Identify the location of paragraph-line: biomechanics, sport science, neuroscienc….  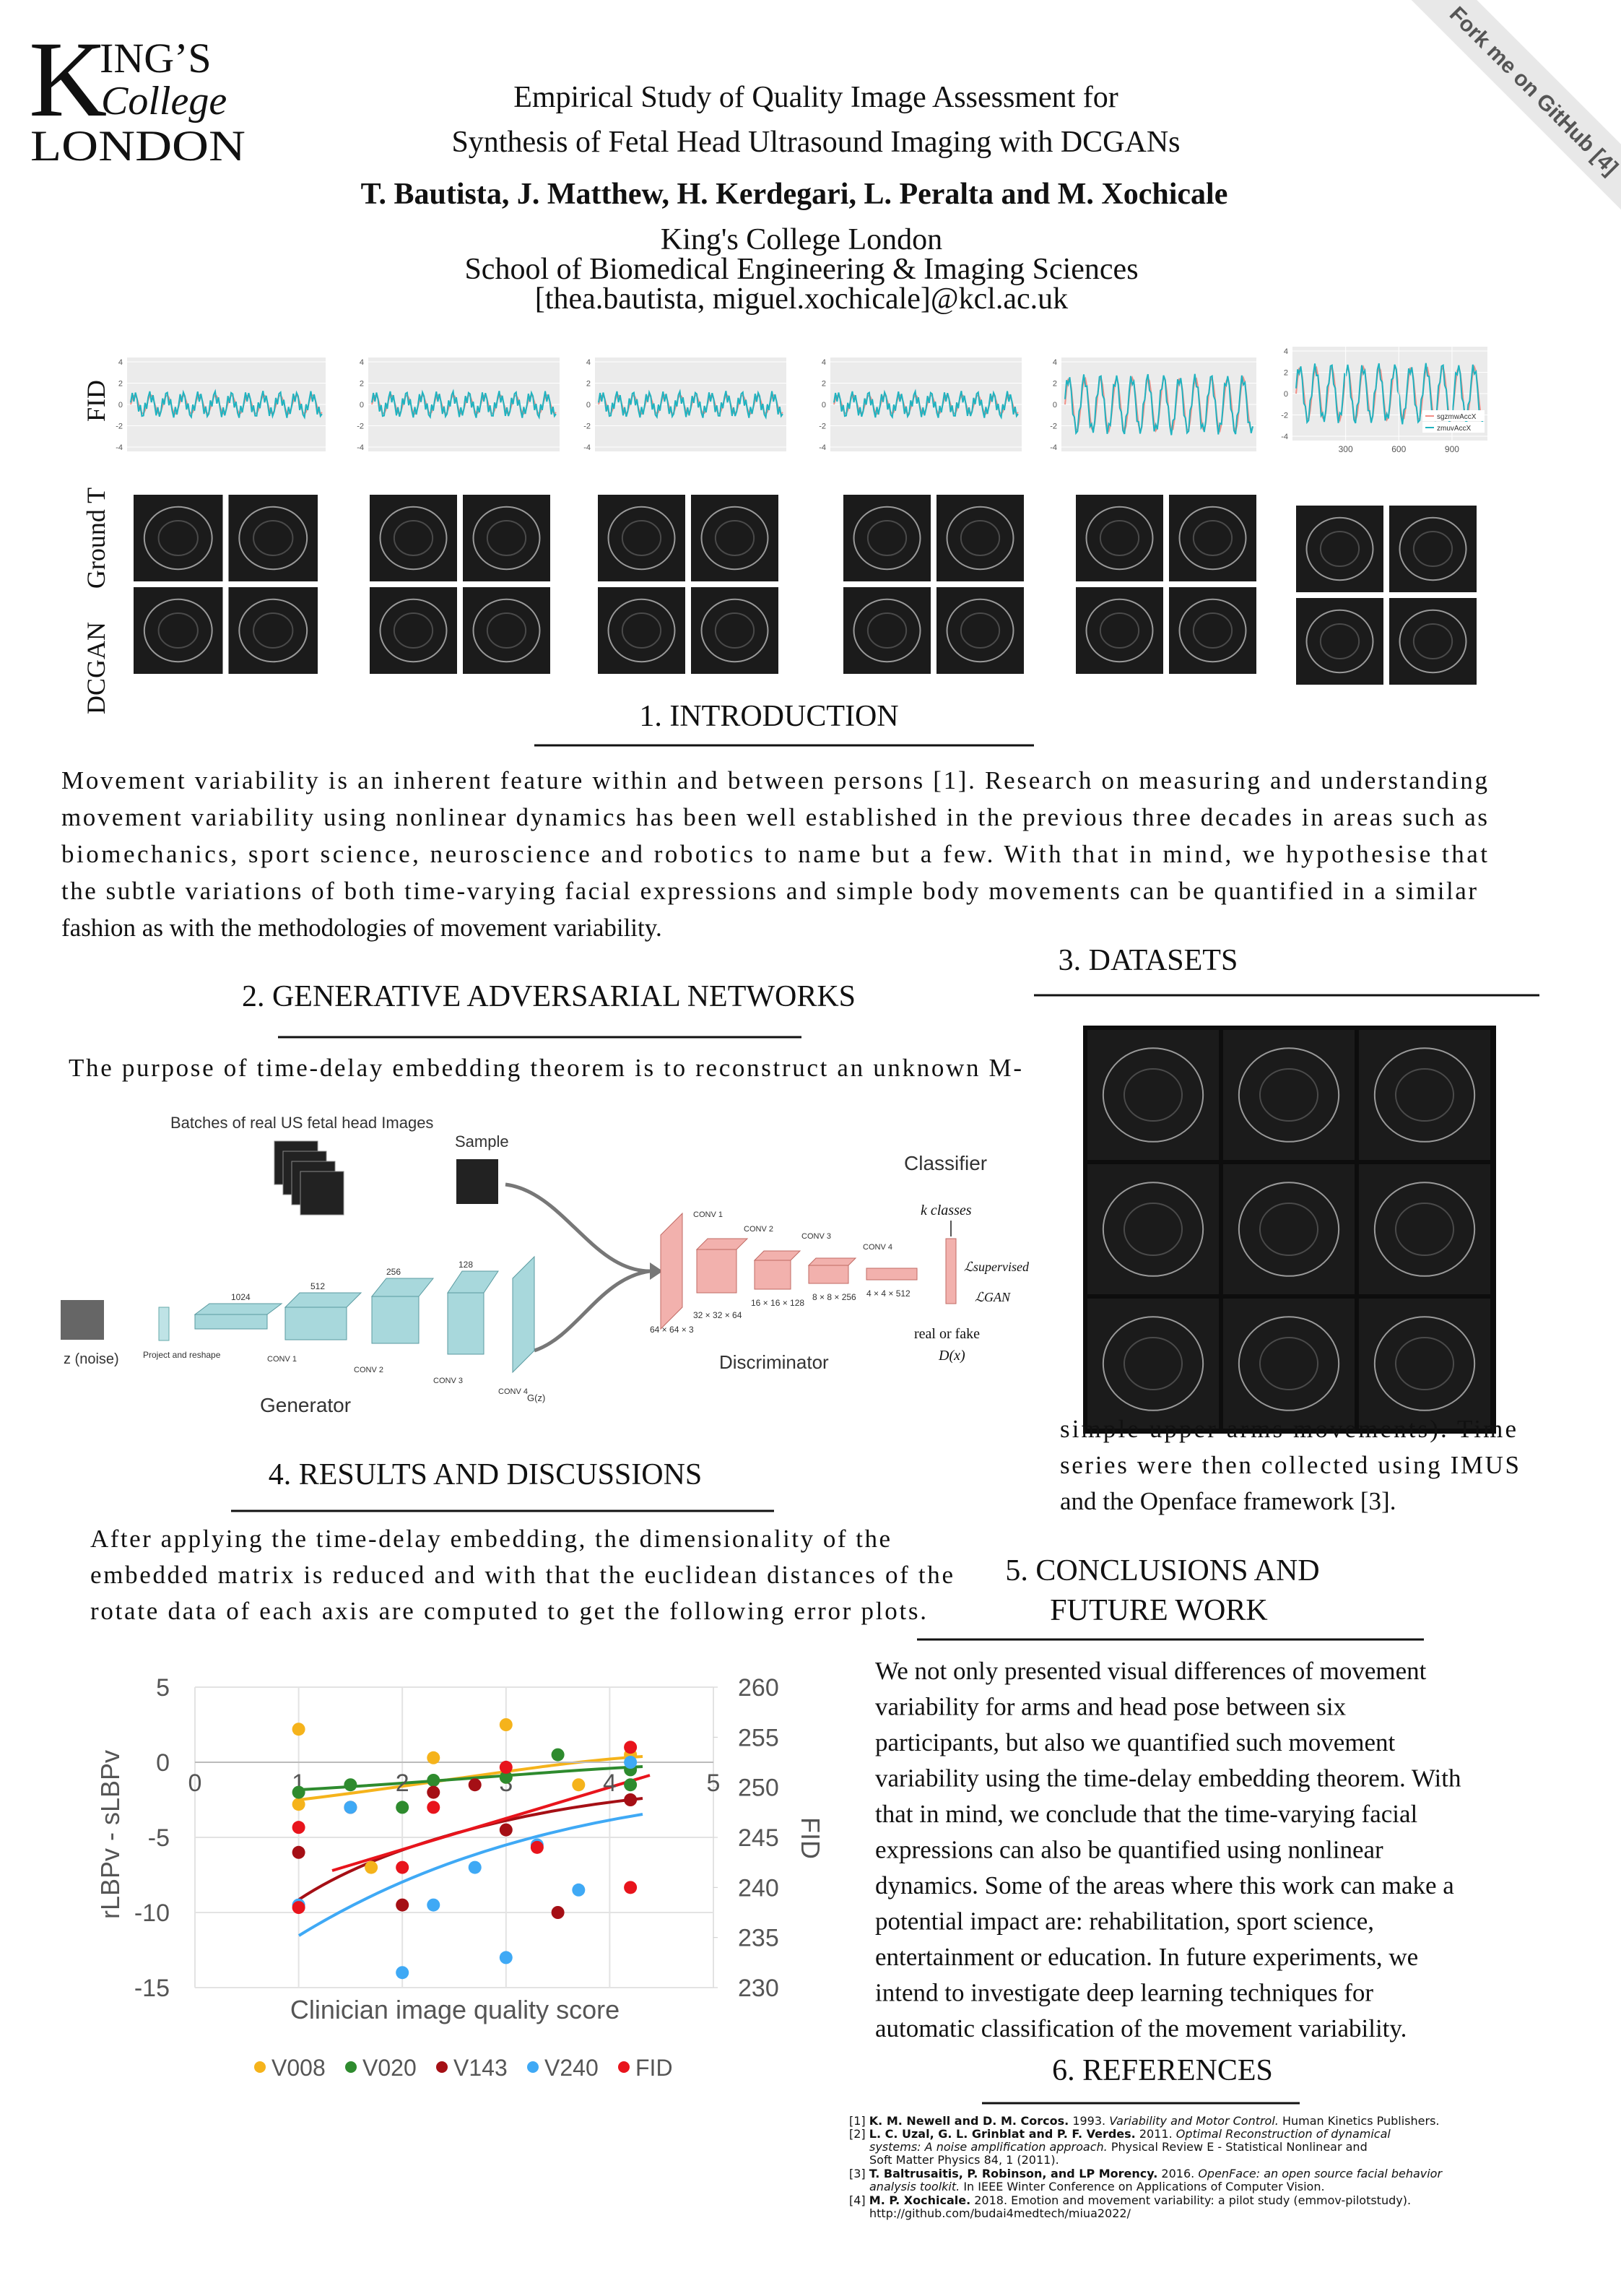
(774, 854).